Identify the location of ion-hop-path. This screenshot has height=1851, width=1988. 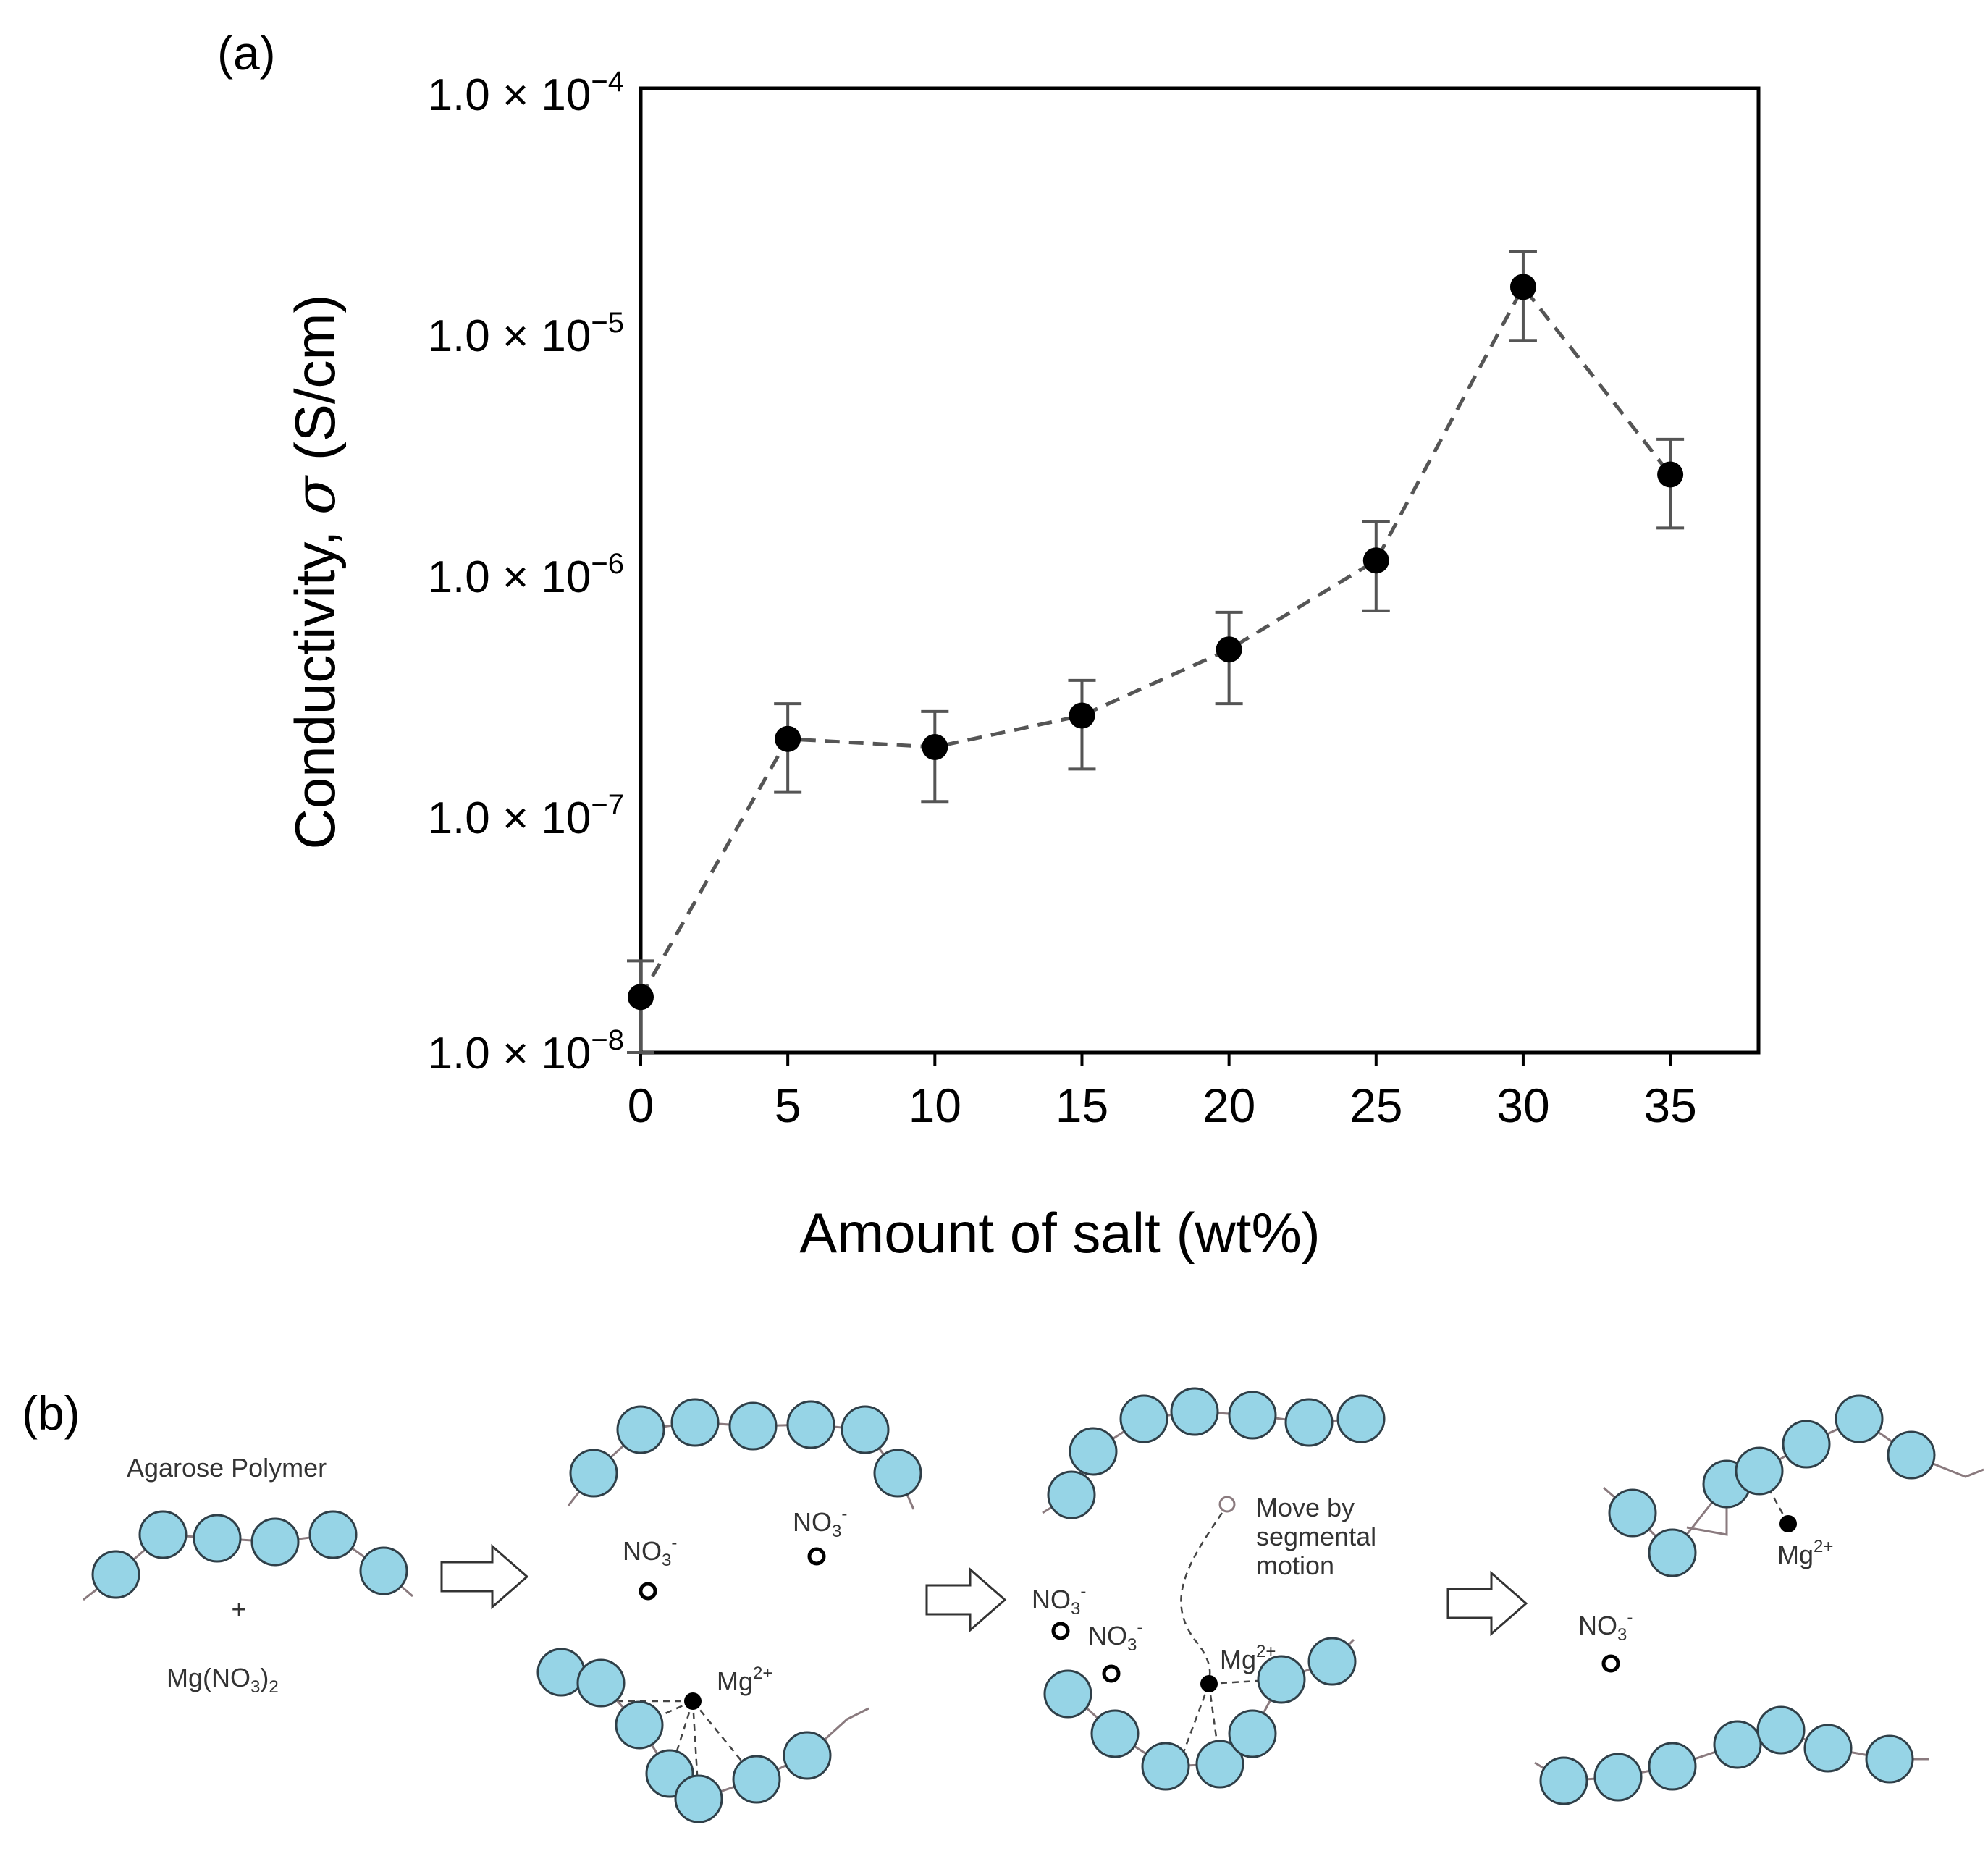
(1201, 1599).